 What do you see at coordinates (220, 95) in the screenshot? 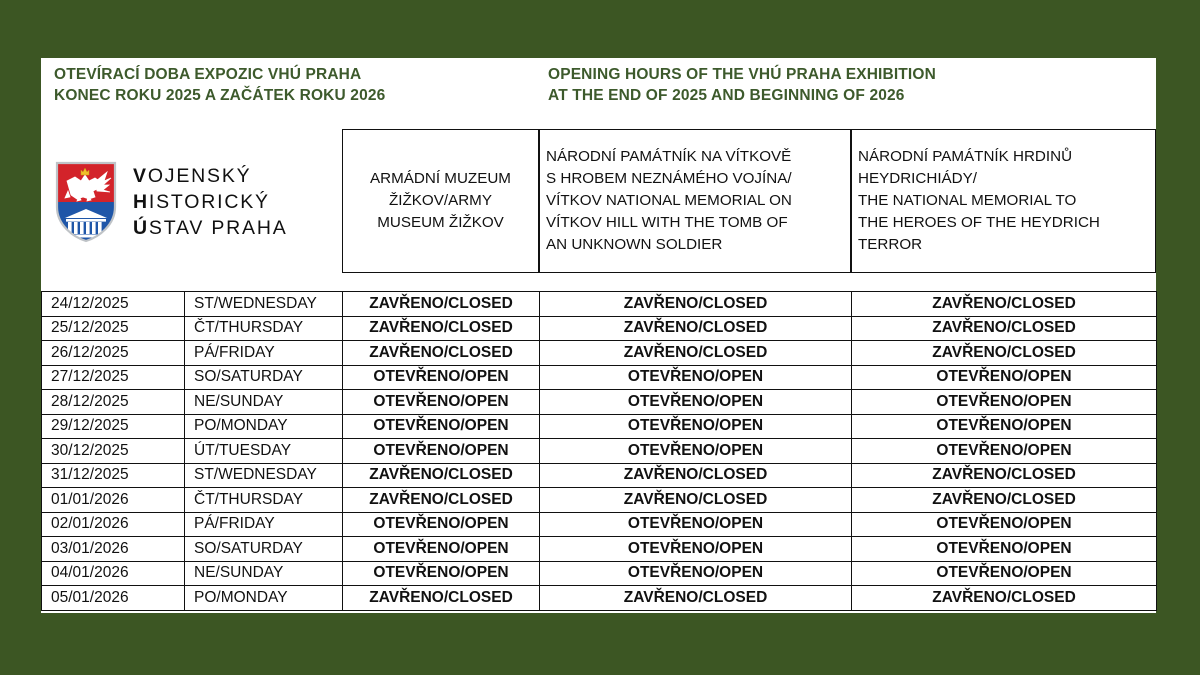
I see `page-title-czech-line2: KONEC ROKU 2025 A ZAČÁTEK ROKU 2026` at bounding box center [220, 95].